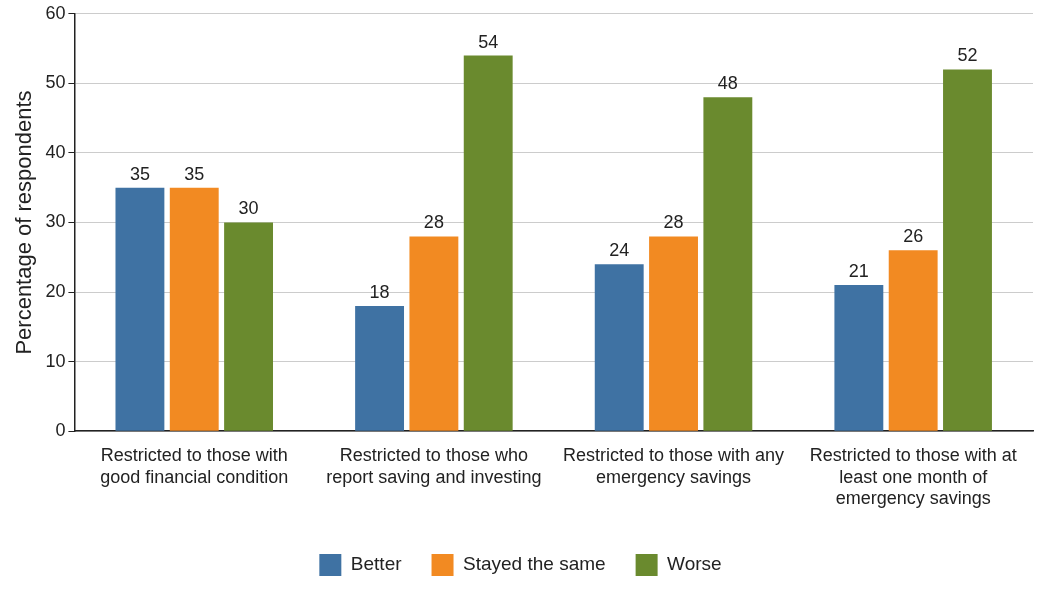 The image size is (1037, 594). Describe the element at coordinates (55, 82) in the screenshot. I see `y-tick-label: 50` at that location.